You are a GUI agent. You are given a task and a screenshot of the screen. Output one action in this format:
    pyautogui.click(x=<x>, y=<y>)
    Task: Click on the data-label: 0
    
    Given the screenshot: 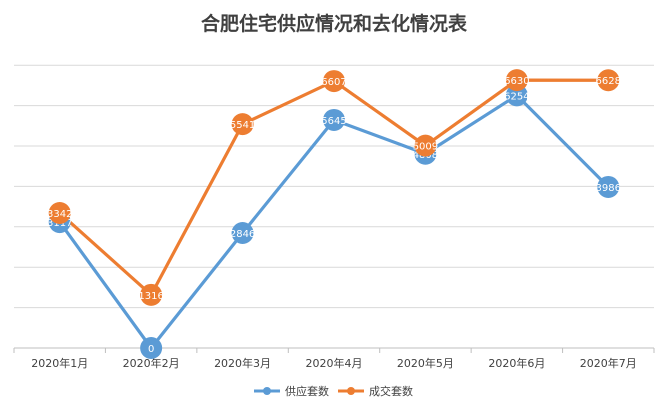 What is the action you would take?
    pyautogui.click(x=151, y=349)
    